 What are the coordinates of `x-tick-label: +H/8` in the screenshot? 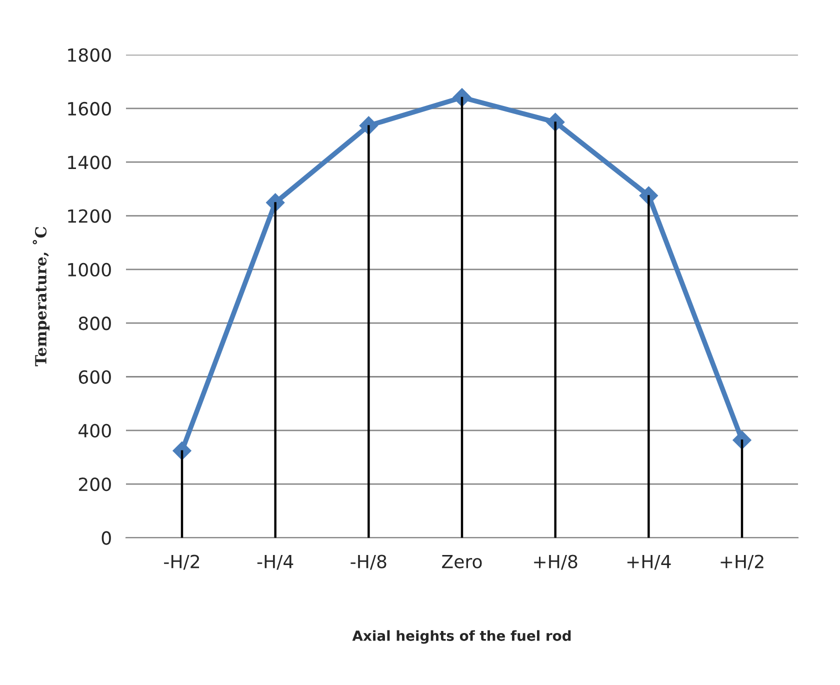 It's located at (556, 562).